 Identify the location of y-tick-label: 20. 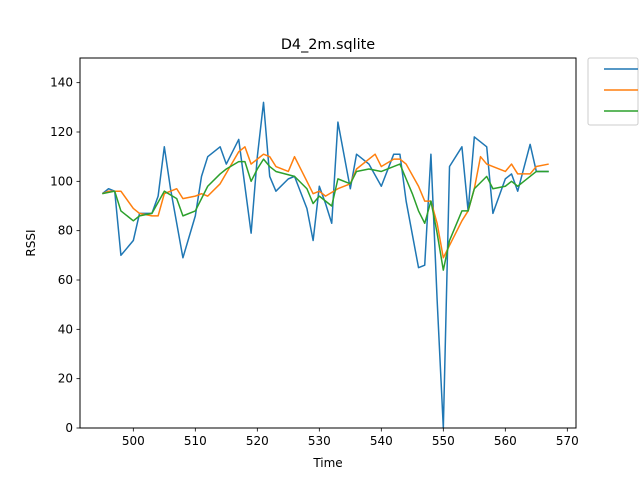
(65, 379).